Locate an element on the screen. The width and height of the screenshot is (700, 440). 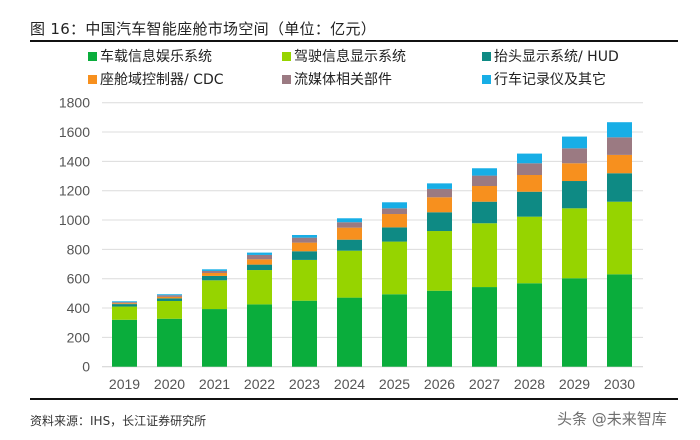
bar-segment-2027-s1 is located at coordinates (484, 255).